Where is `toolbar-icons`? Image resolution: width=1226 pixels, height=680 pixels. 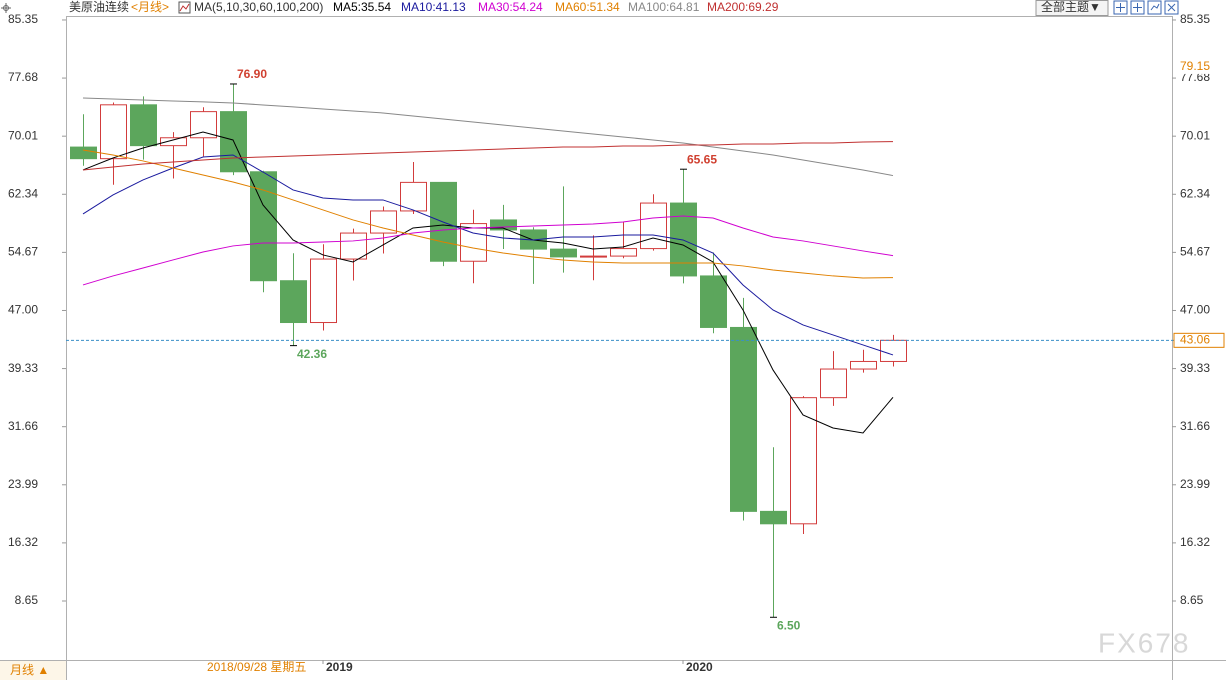
toolbar-icons is located at coordinates (1146, 7).